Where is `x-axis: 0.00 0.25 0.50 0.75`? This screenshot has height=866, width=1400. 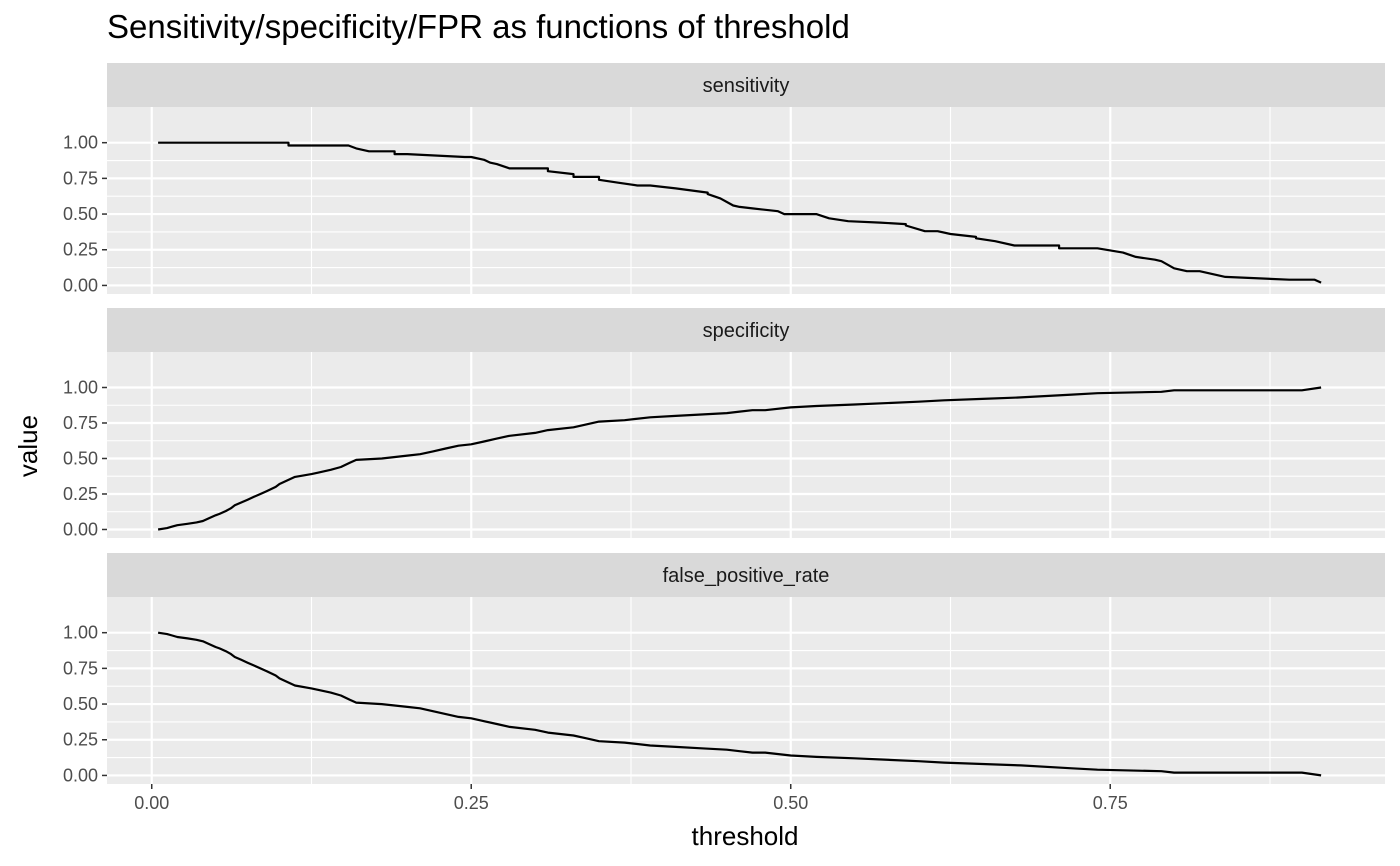
x-axis: 0.00 0.25 0.50 0.75 is located at coordinates (631, 798).